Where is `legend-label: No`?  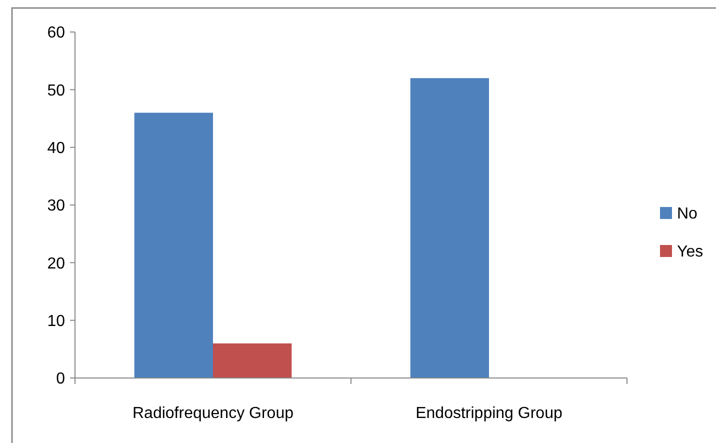
legend-label: No is located at coordinates (687, 214).